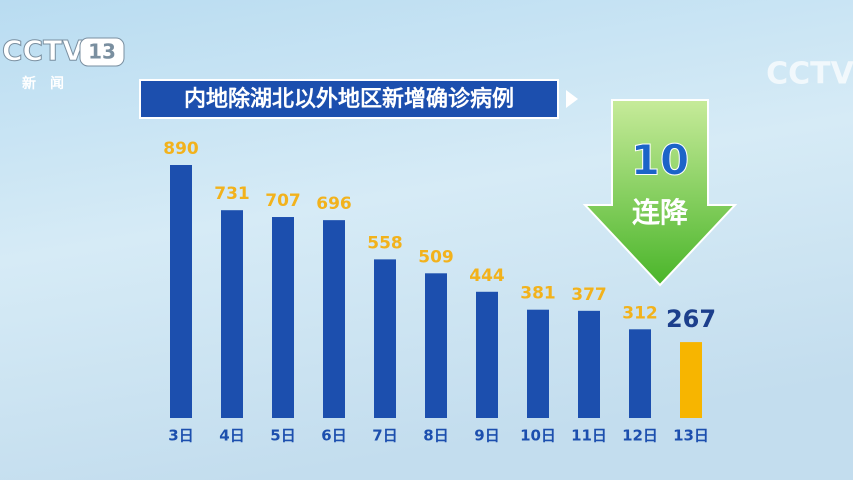 The width and height of the screenshot is (853, 480). I want to click on channel-logo: CCTV 13 新闻, so click(63, 63).